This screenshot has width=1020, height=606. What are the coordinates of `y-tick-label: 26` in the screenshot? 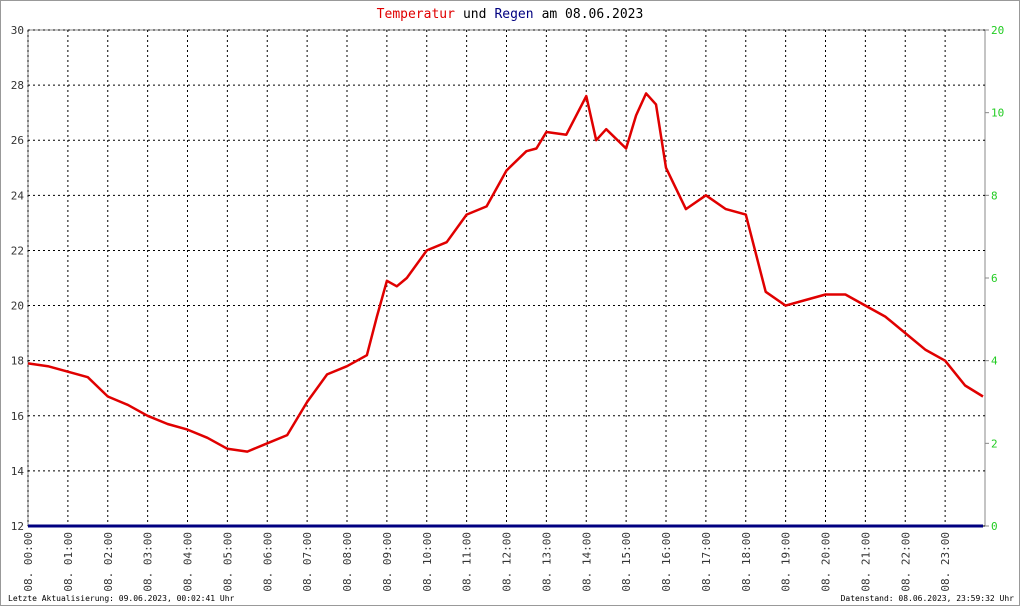 It's located at (17, 140).